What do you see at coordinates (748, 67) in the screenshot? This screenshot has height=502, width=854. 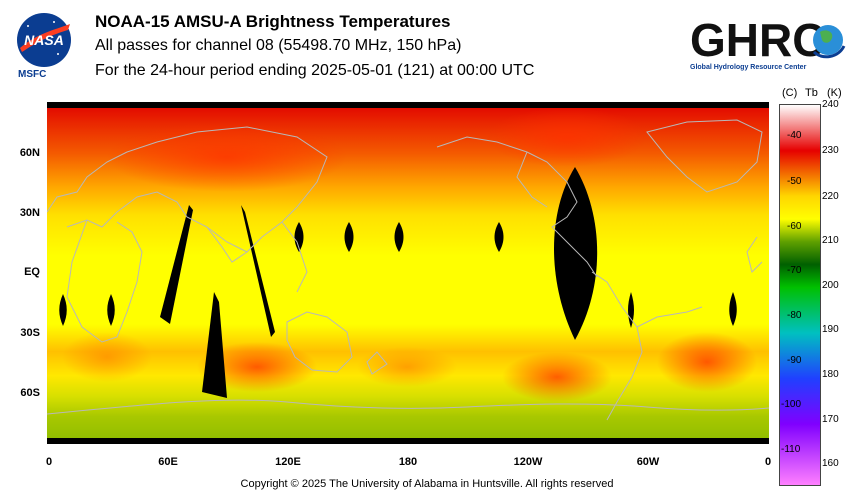 I see `ghrc-subtitle: Global Hydrology Resource Center` at bounding box center [748, 67].